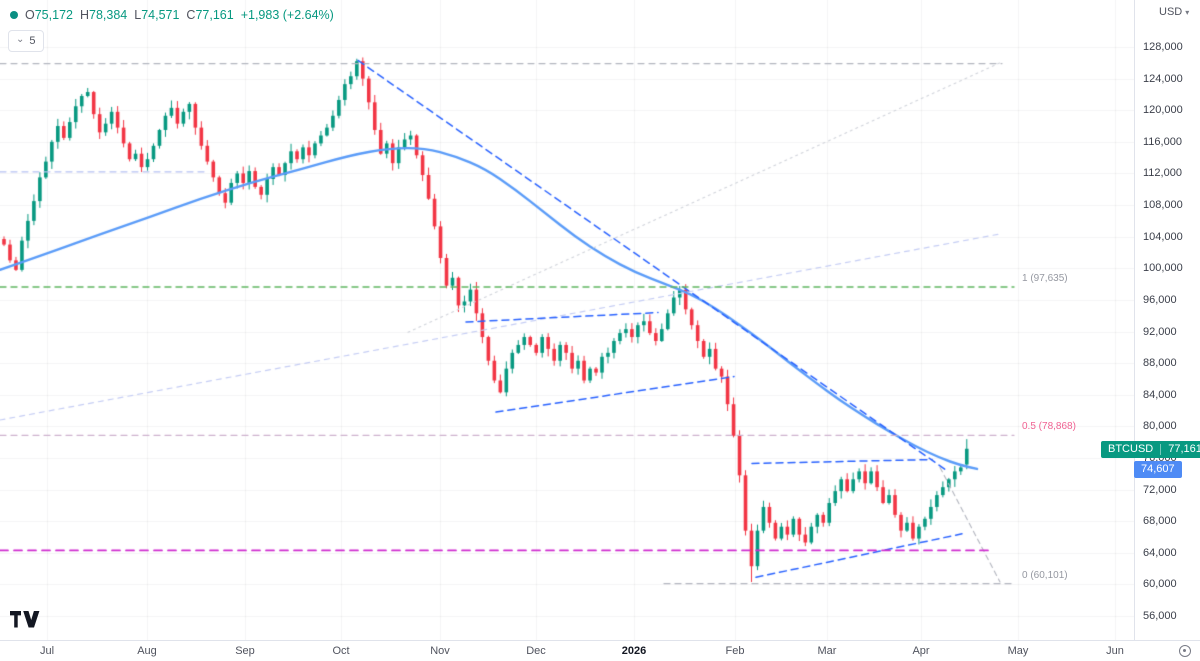  Describe the element at coordinates (26, 41) in the screenshot. I see `indicators-collapse-button: ⌄ 5` at that location.